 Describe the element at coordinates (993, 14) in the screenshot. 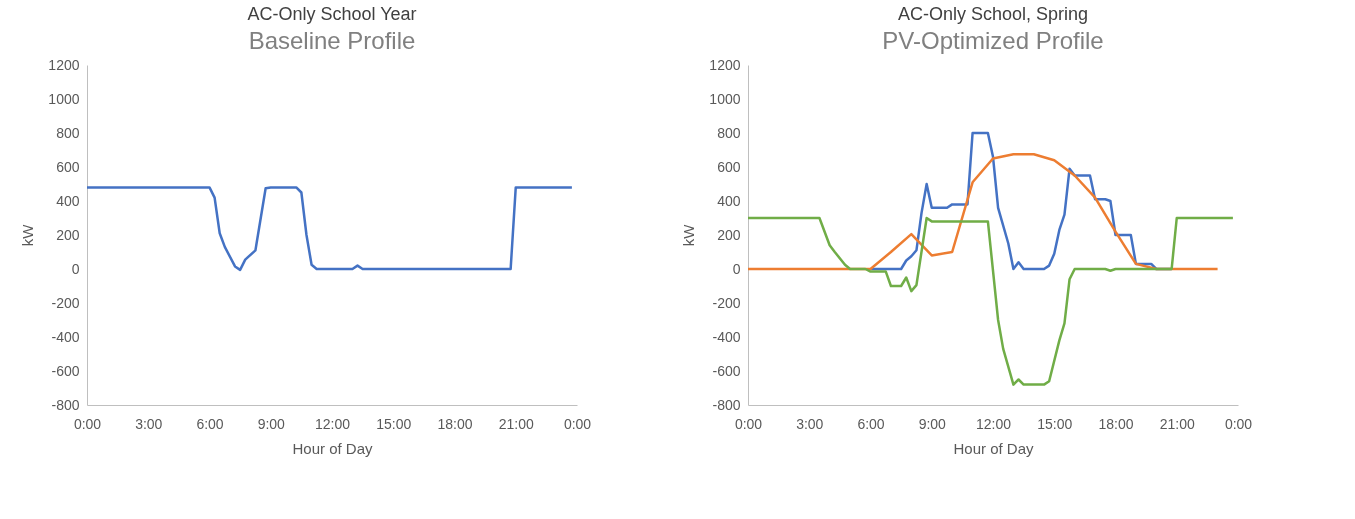

I see `chart-title: AC-Only School, Spring` at that location.